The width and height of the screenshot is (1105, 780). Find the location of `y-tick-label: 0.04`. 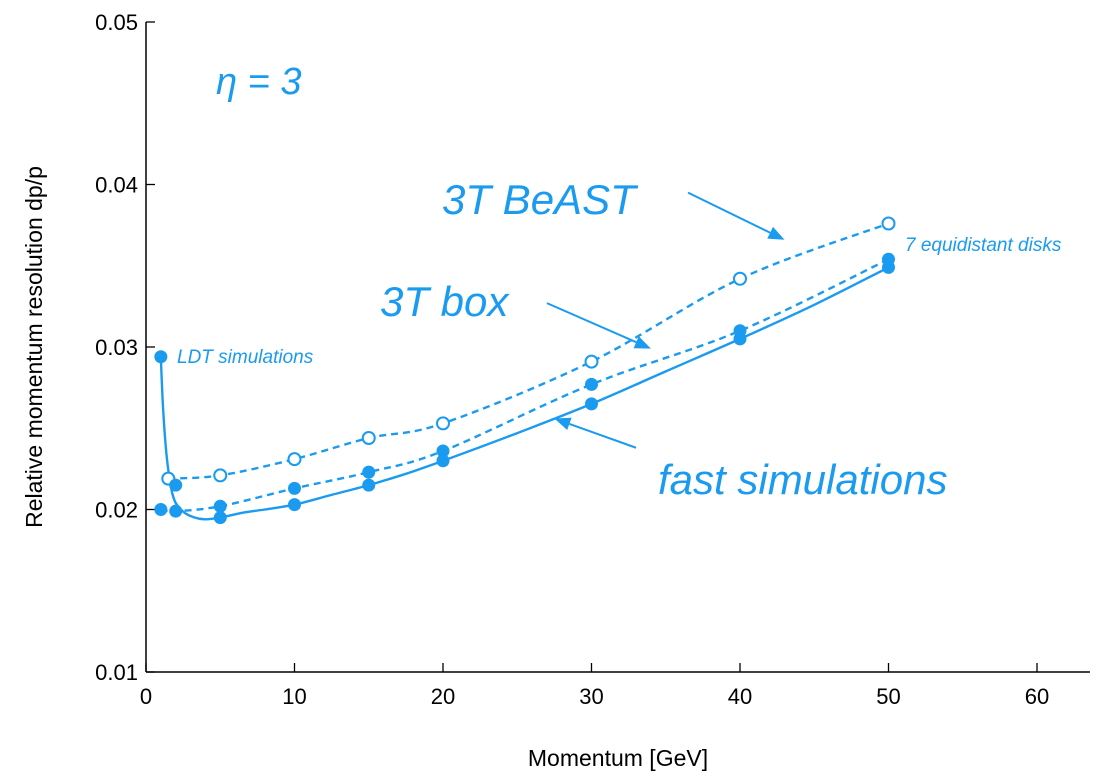

y-tick-label: 0.04 is located at coordinates (116, 185).